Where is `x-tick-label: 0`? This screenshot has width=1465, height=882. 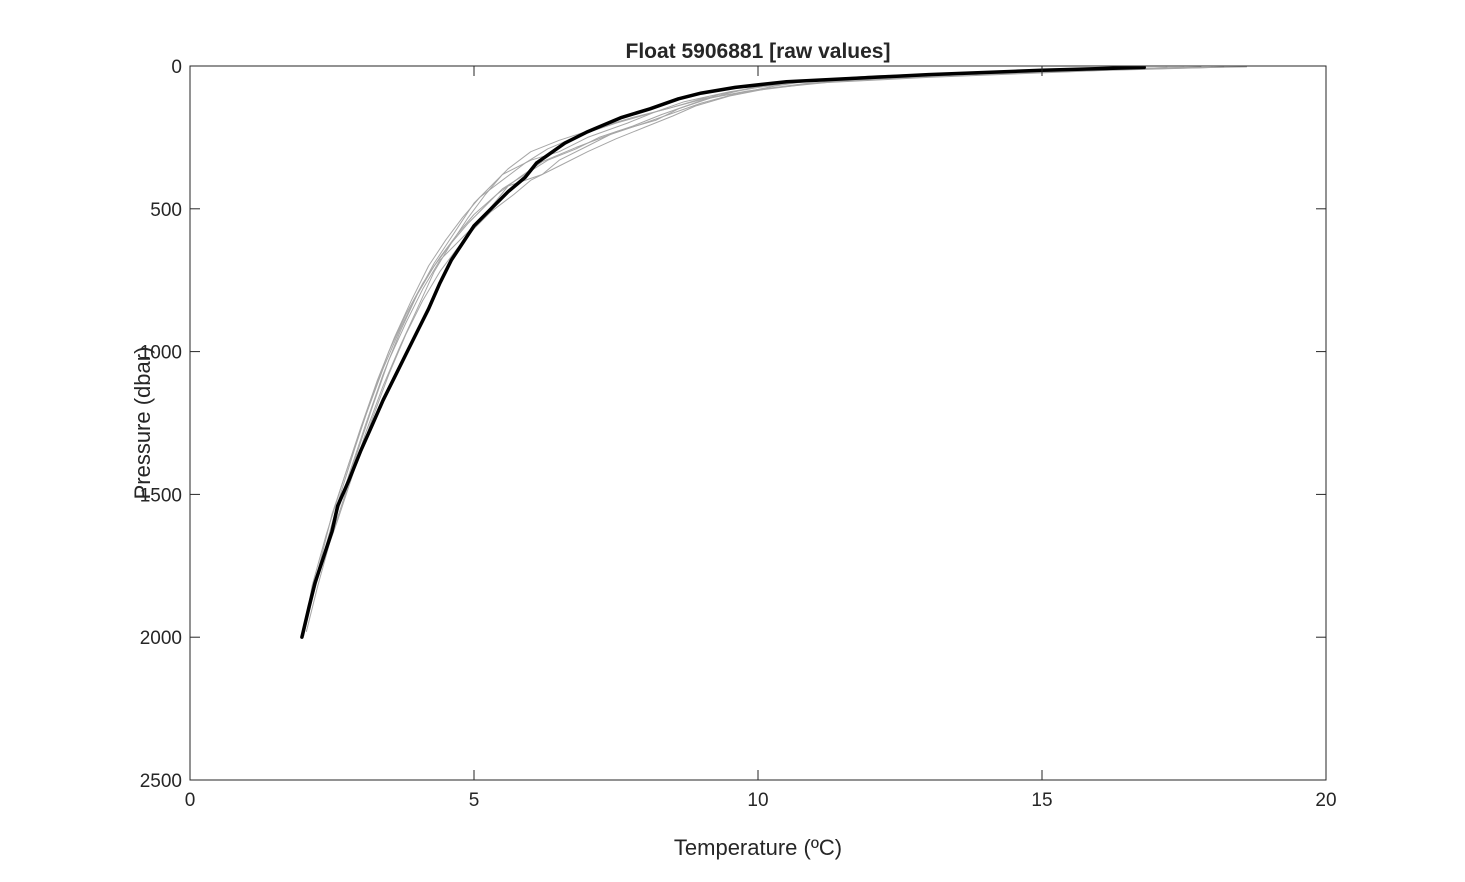 x-tick-label: 0 is located at coordinates (190, 800).